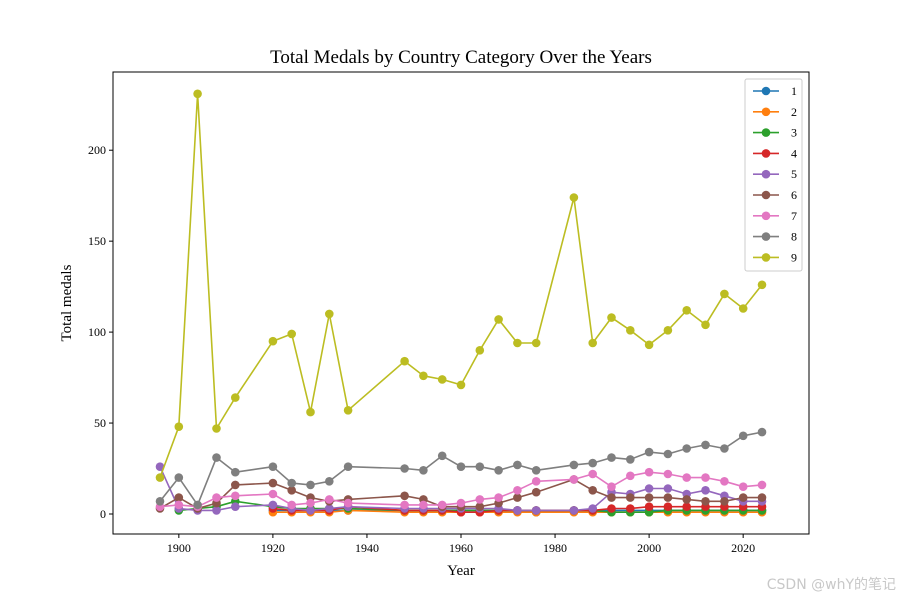 This screenshot has height=600, width=900. What do you see at coordinates (555, 548) in the screenshot?
I see `x-tick-label: 1980` at bounding box center [555, 548].